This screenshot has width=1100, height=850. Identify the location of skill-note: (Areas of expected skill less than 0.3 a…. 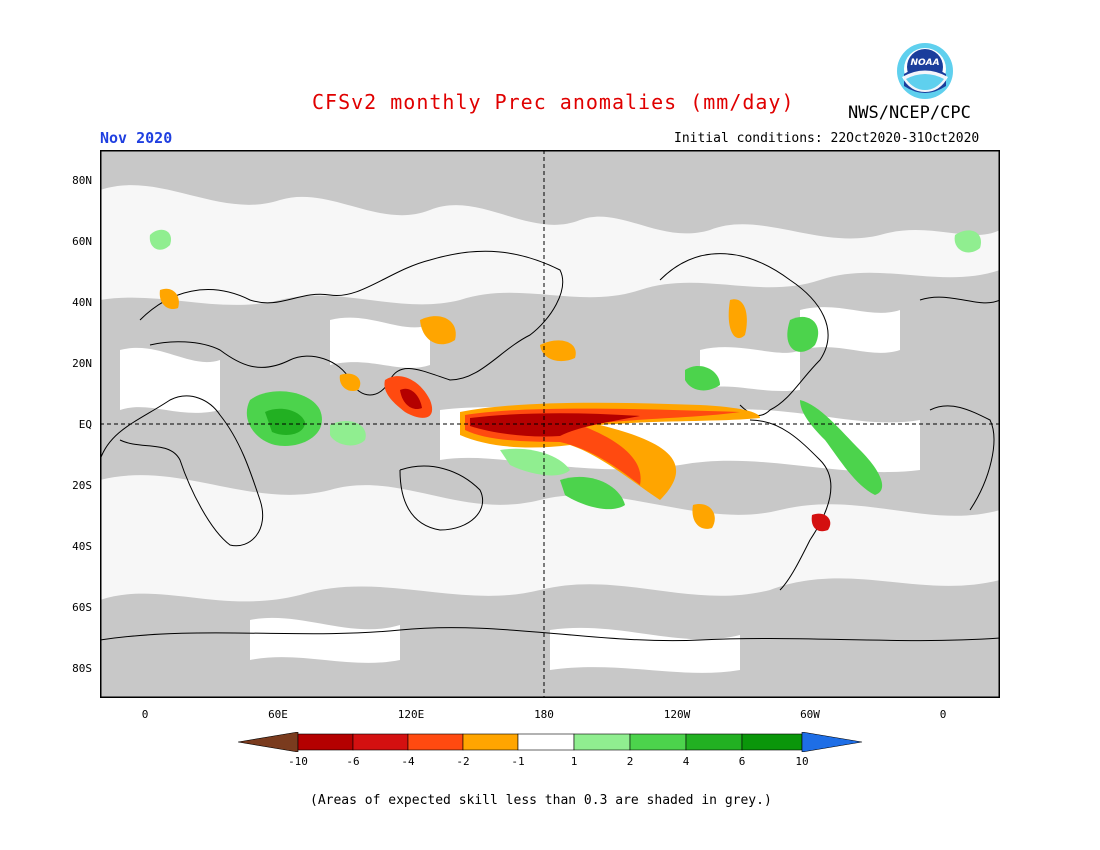
(541, 800).